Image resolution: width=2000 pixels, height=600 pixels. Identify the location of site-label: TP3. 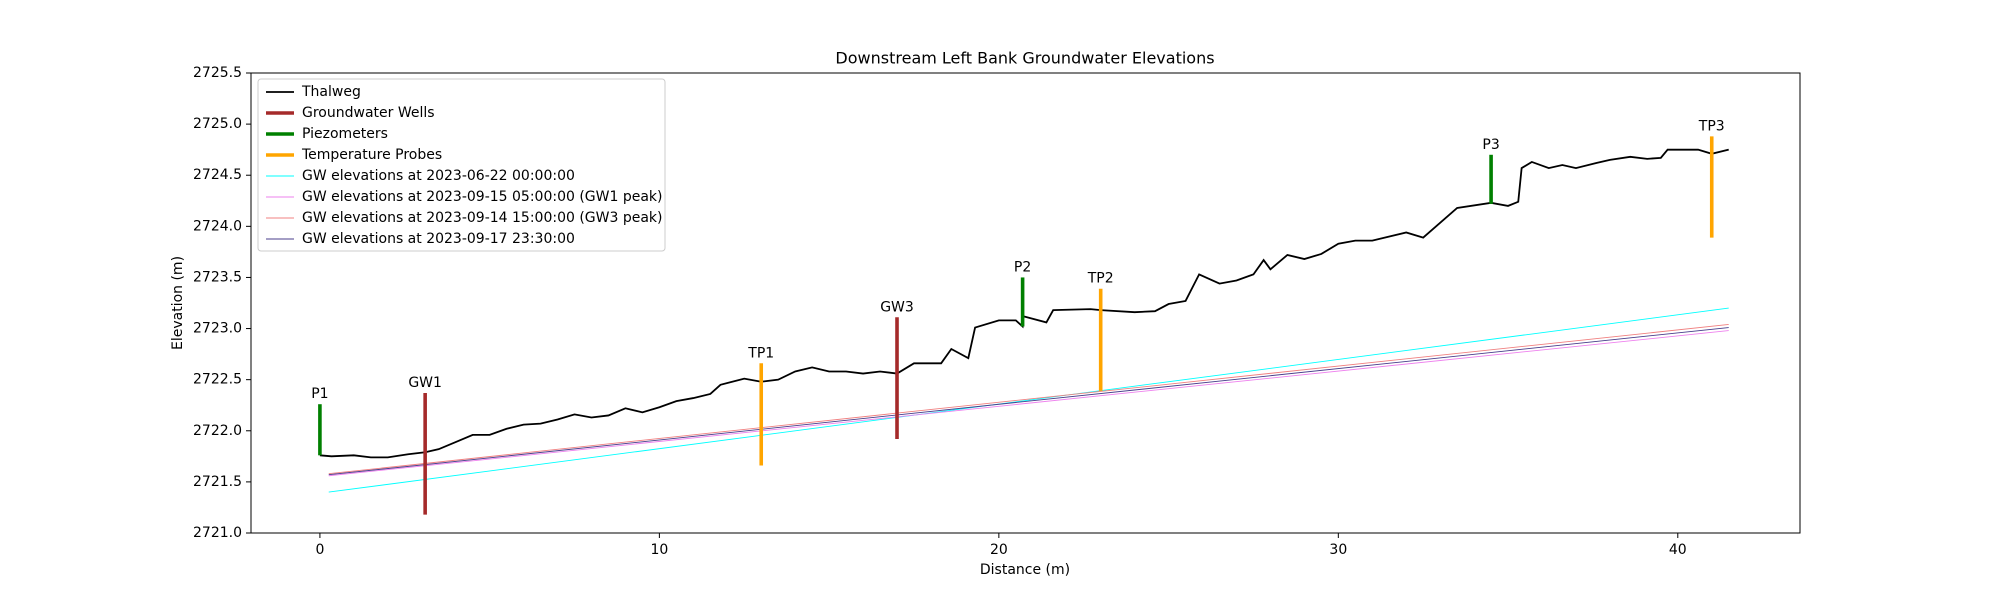
(1711, 126).